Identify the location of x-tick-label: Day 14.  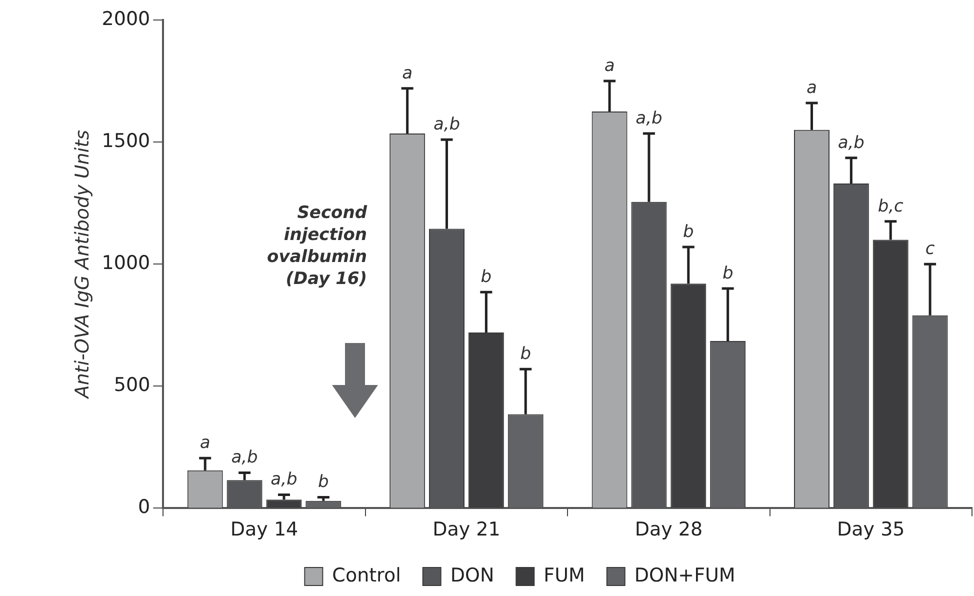
(264, 529).